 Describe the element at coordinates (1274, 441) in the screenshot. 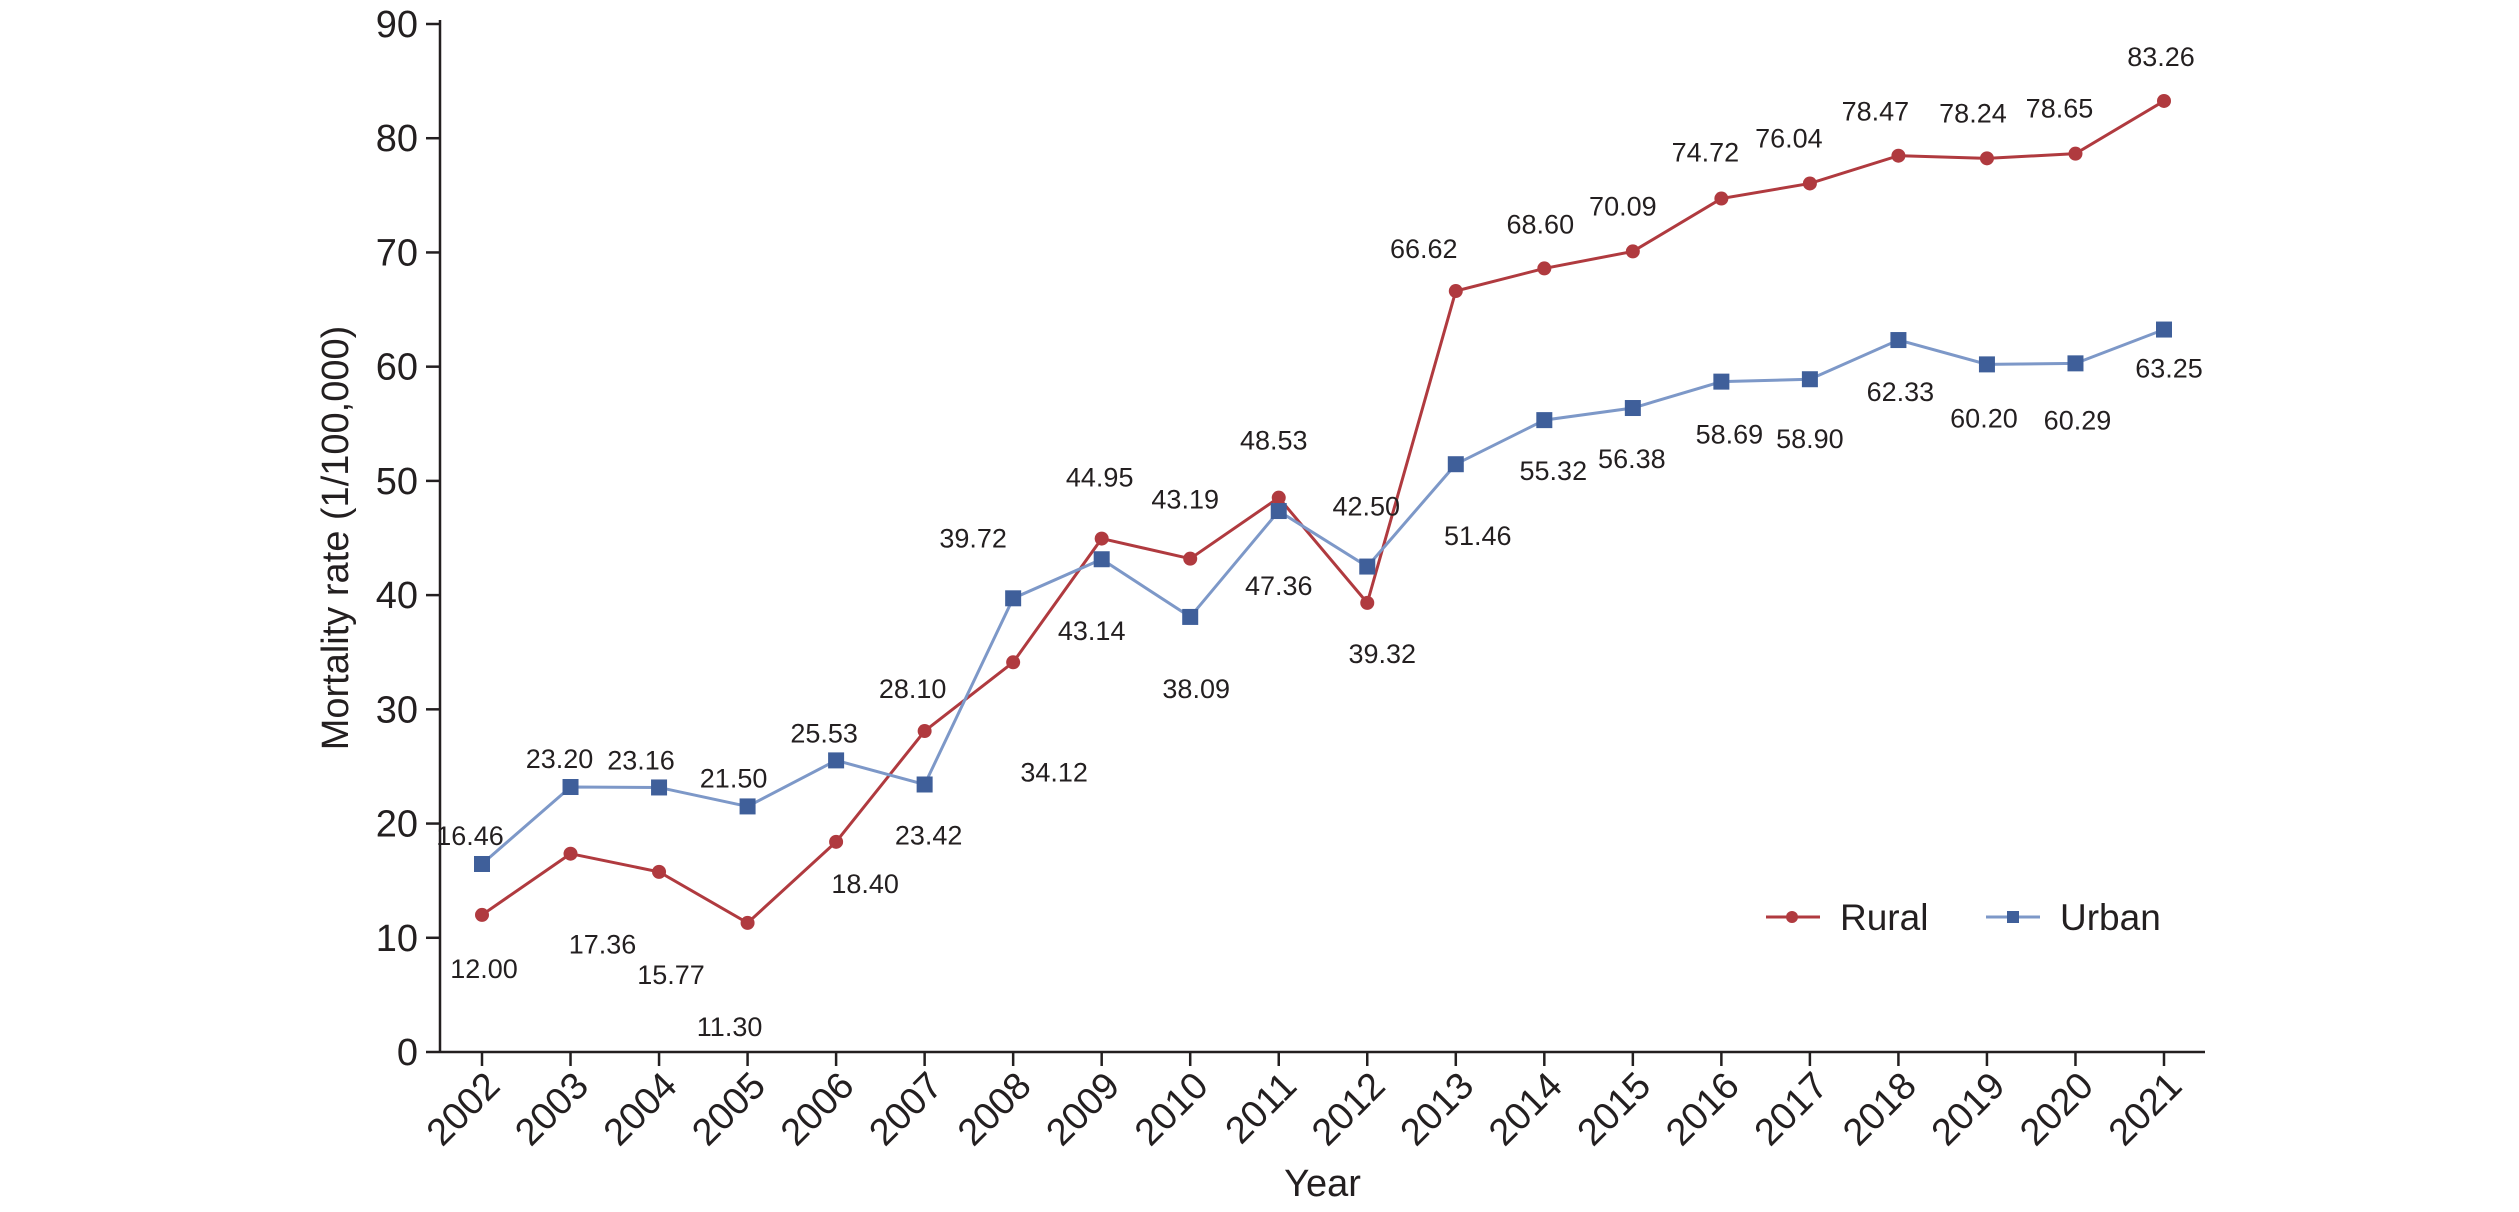

I see `data-label: 48.53` at that location.